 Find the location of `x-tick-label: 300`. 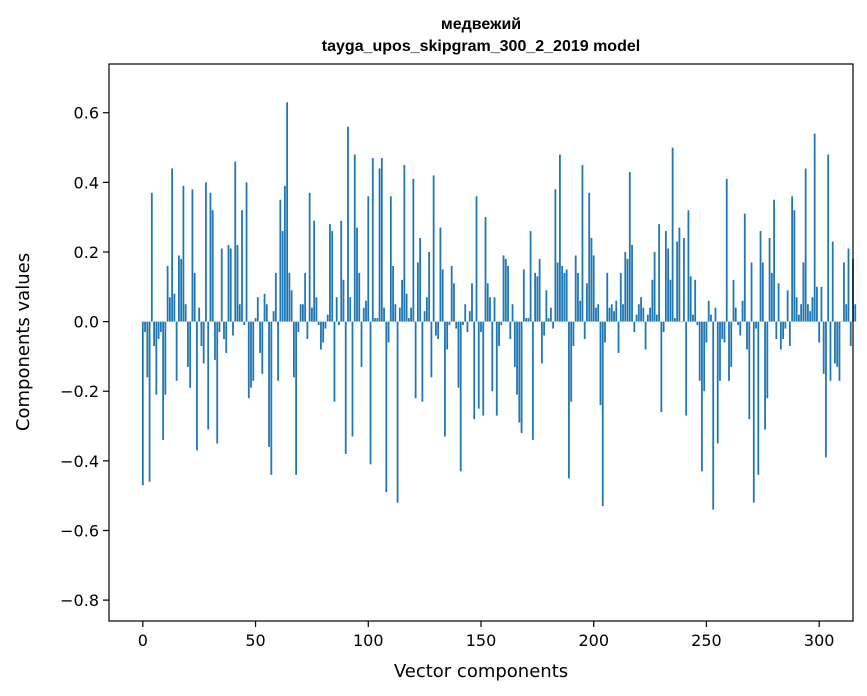

x-tick-label: 300 is located at coordinates (819, 640).